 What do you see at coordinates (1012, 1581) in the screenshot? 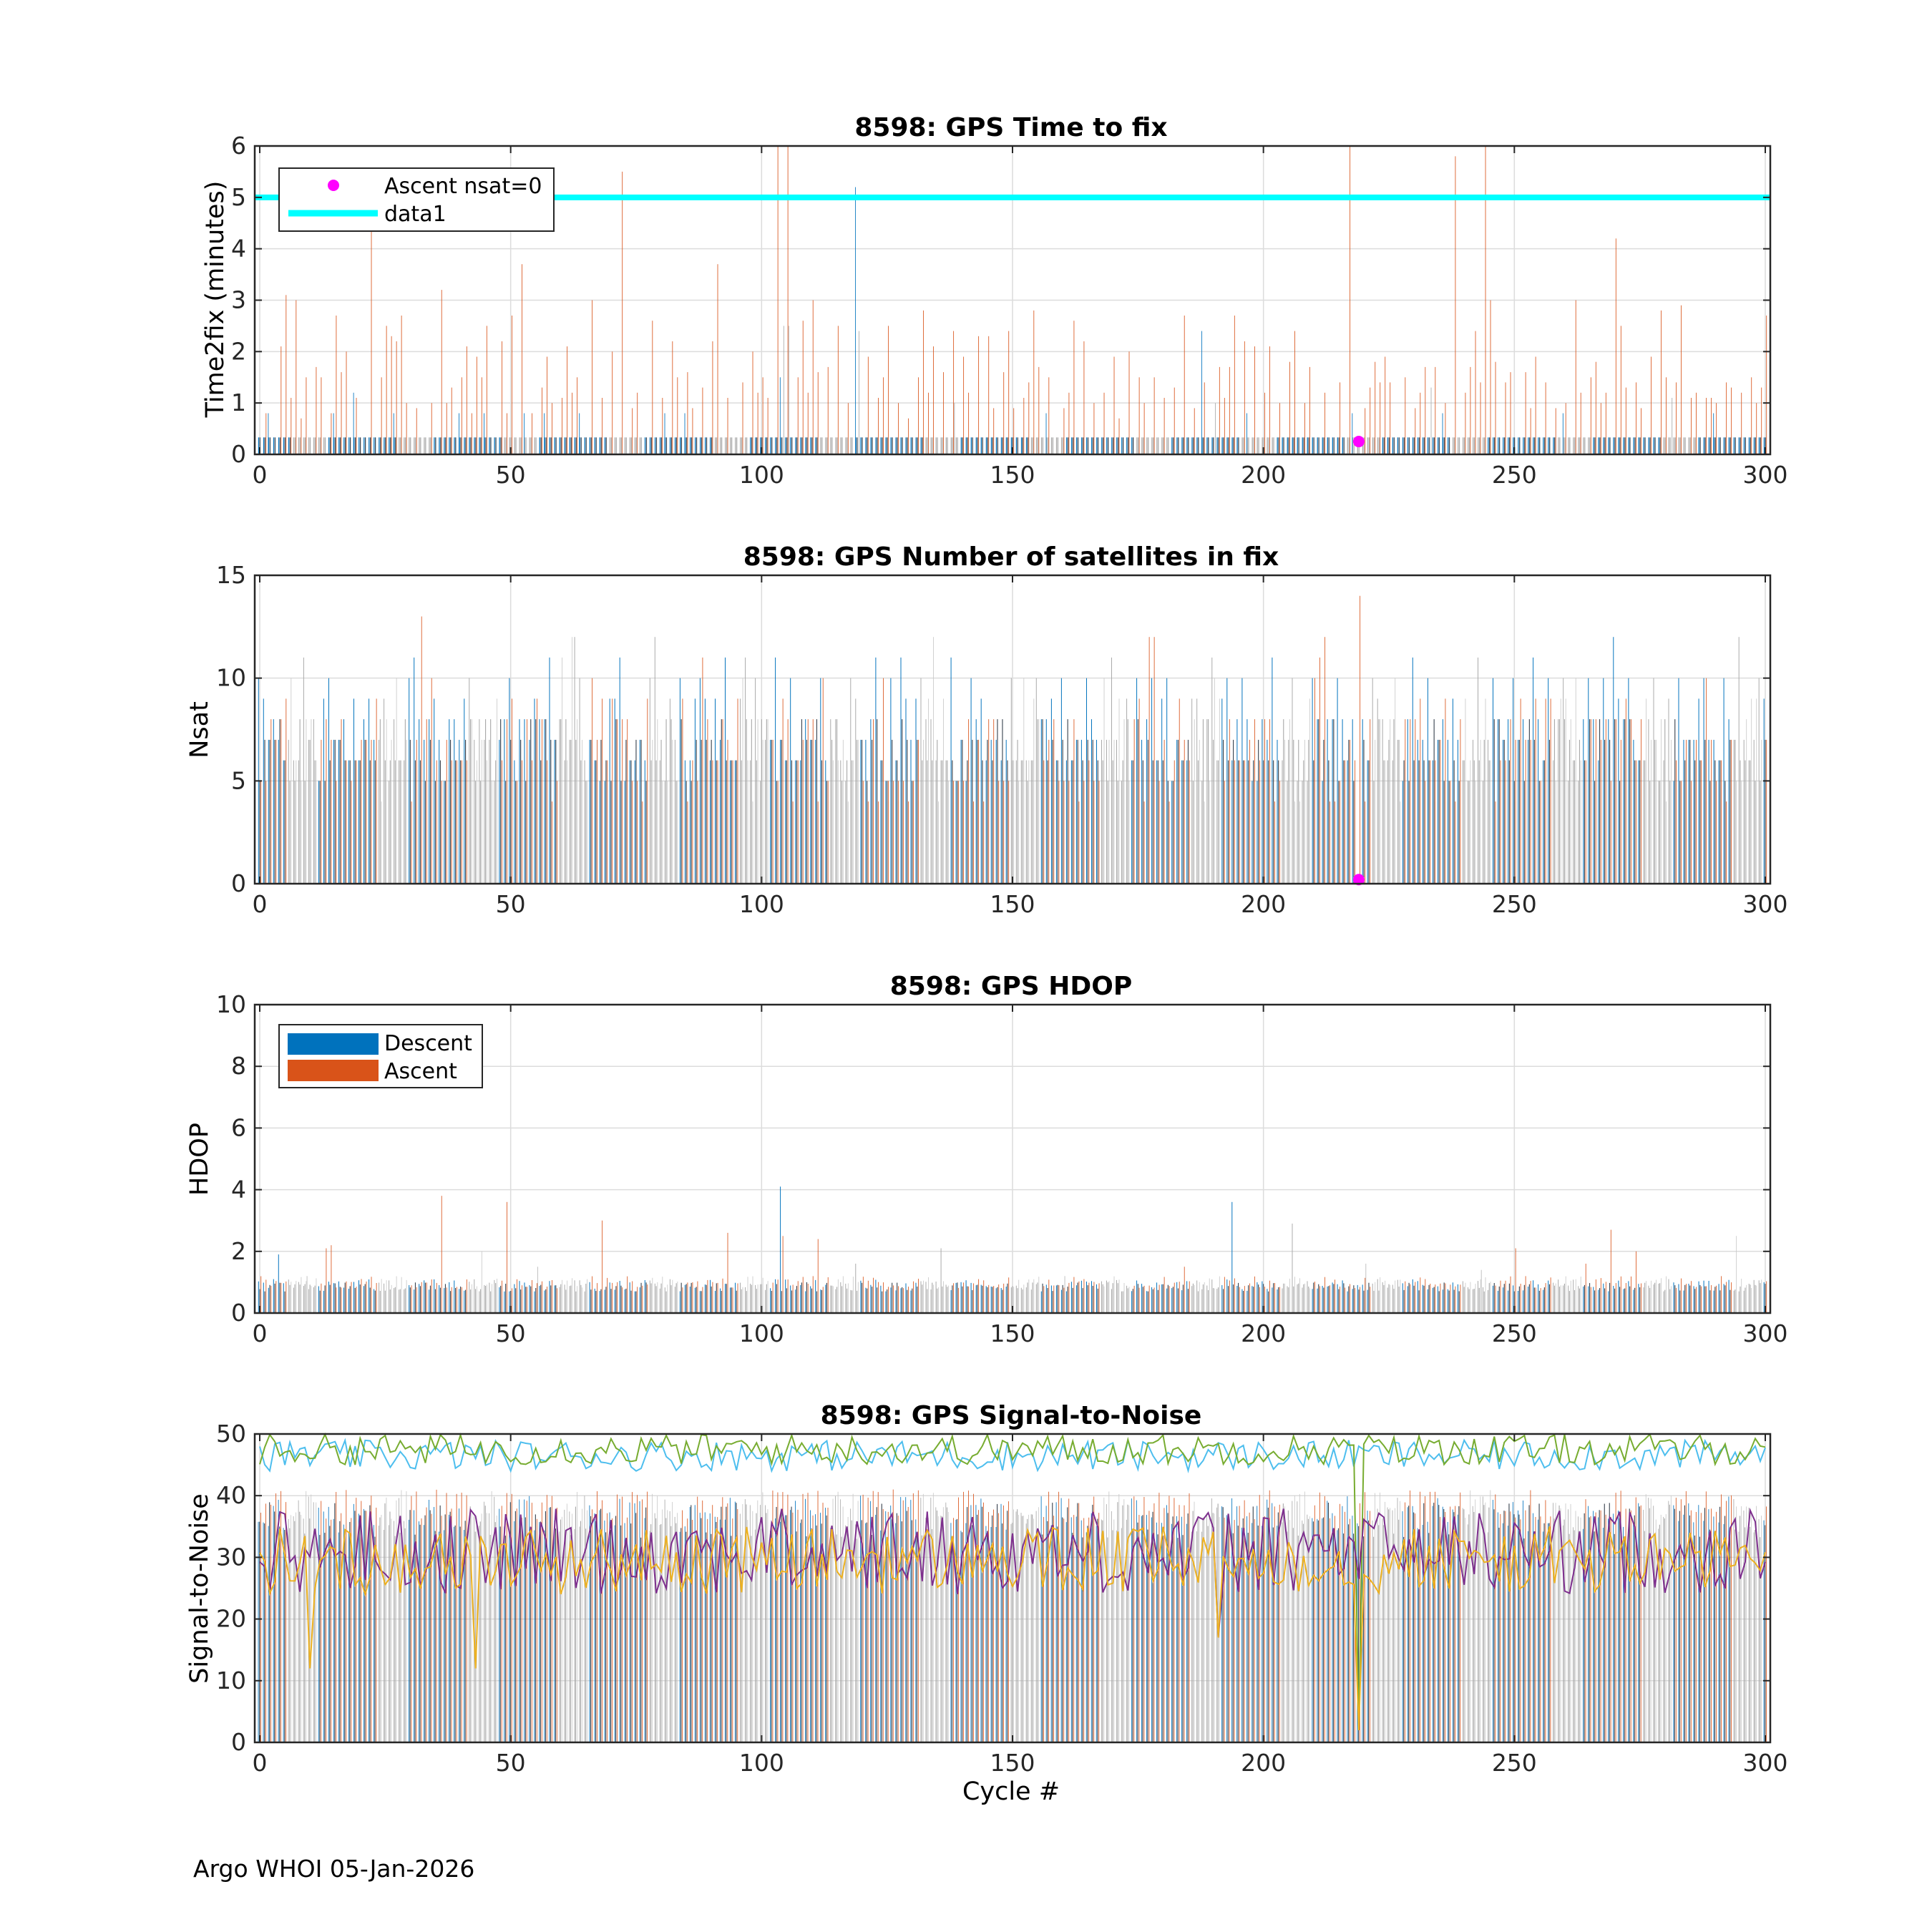
I see `snr-line-sat2` at bounding box center [1012, 1581].